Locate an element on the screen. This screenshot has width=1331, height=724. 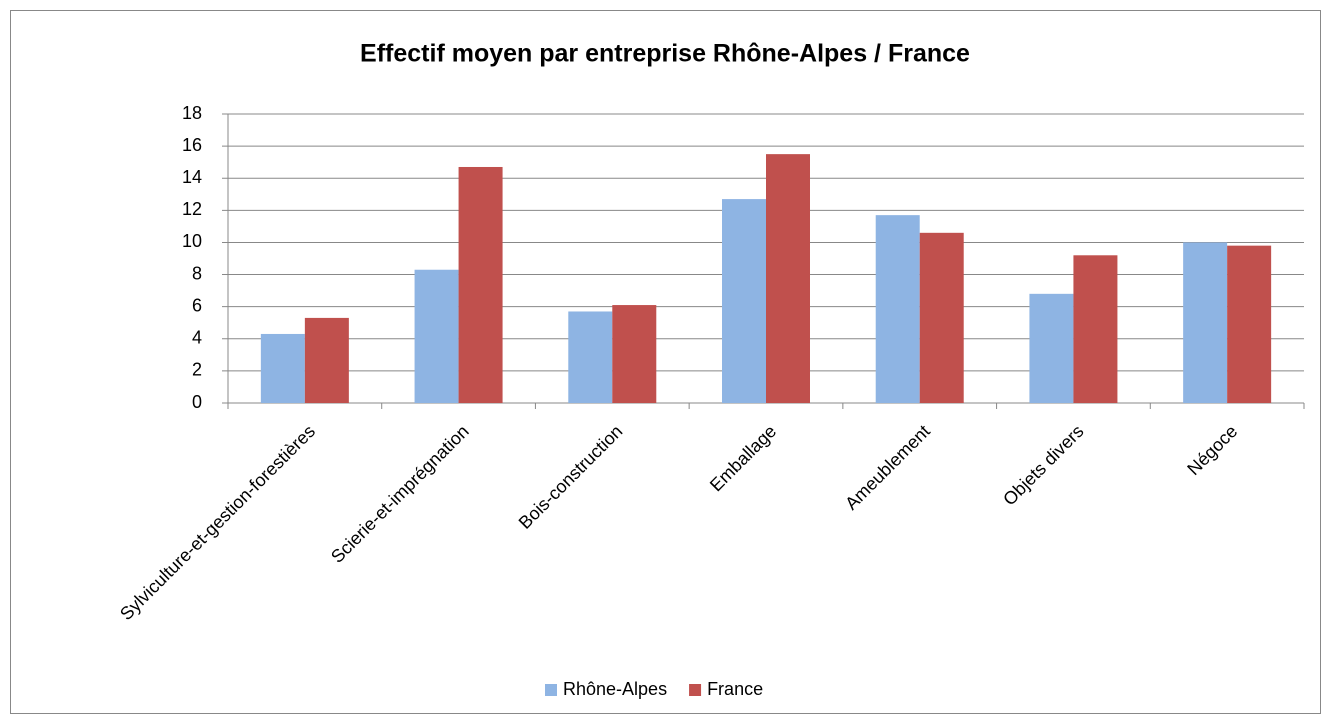
y-tick-label: 6 is located at coordinates (197, 305).